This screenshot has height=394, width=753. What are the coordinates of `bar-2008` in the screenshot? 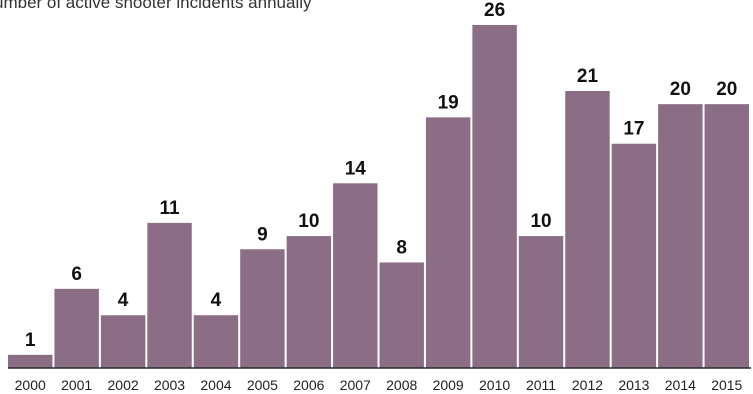 It's located at (402, 315).